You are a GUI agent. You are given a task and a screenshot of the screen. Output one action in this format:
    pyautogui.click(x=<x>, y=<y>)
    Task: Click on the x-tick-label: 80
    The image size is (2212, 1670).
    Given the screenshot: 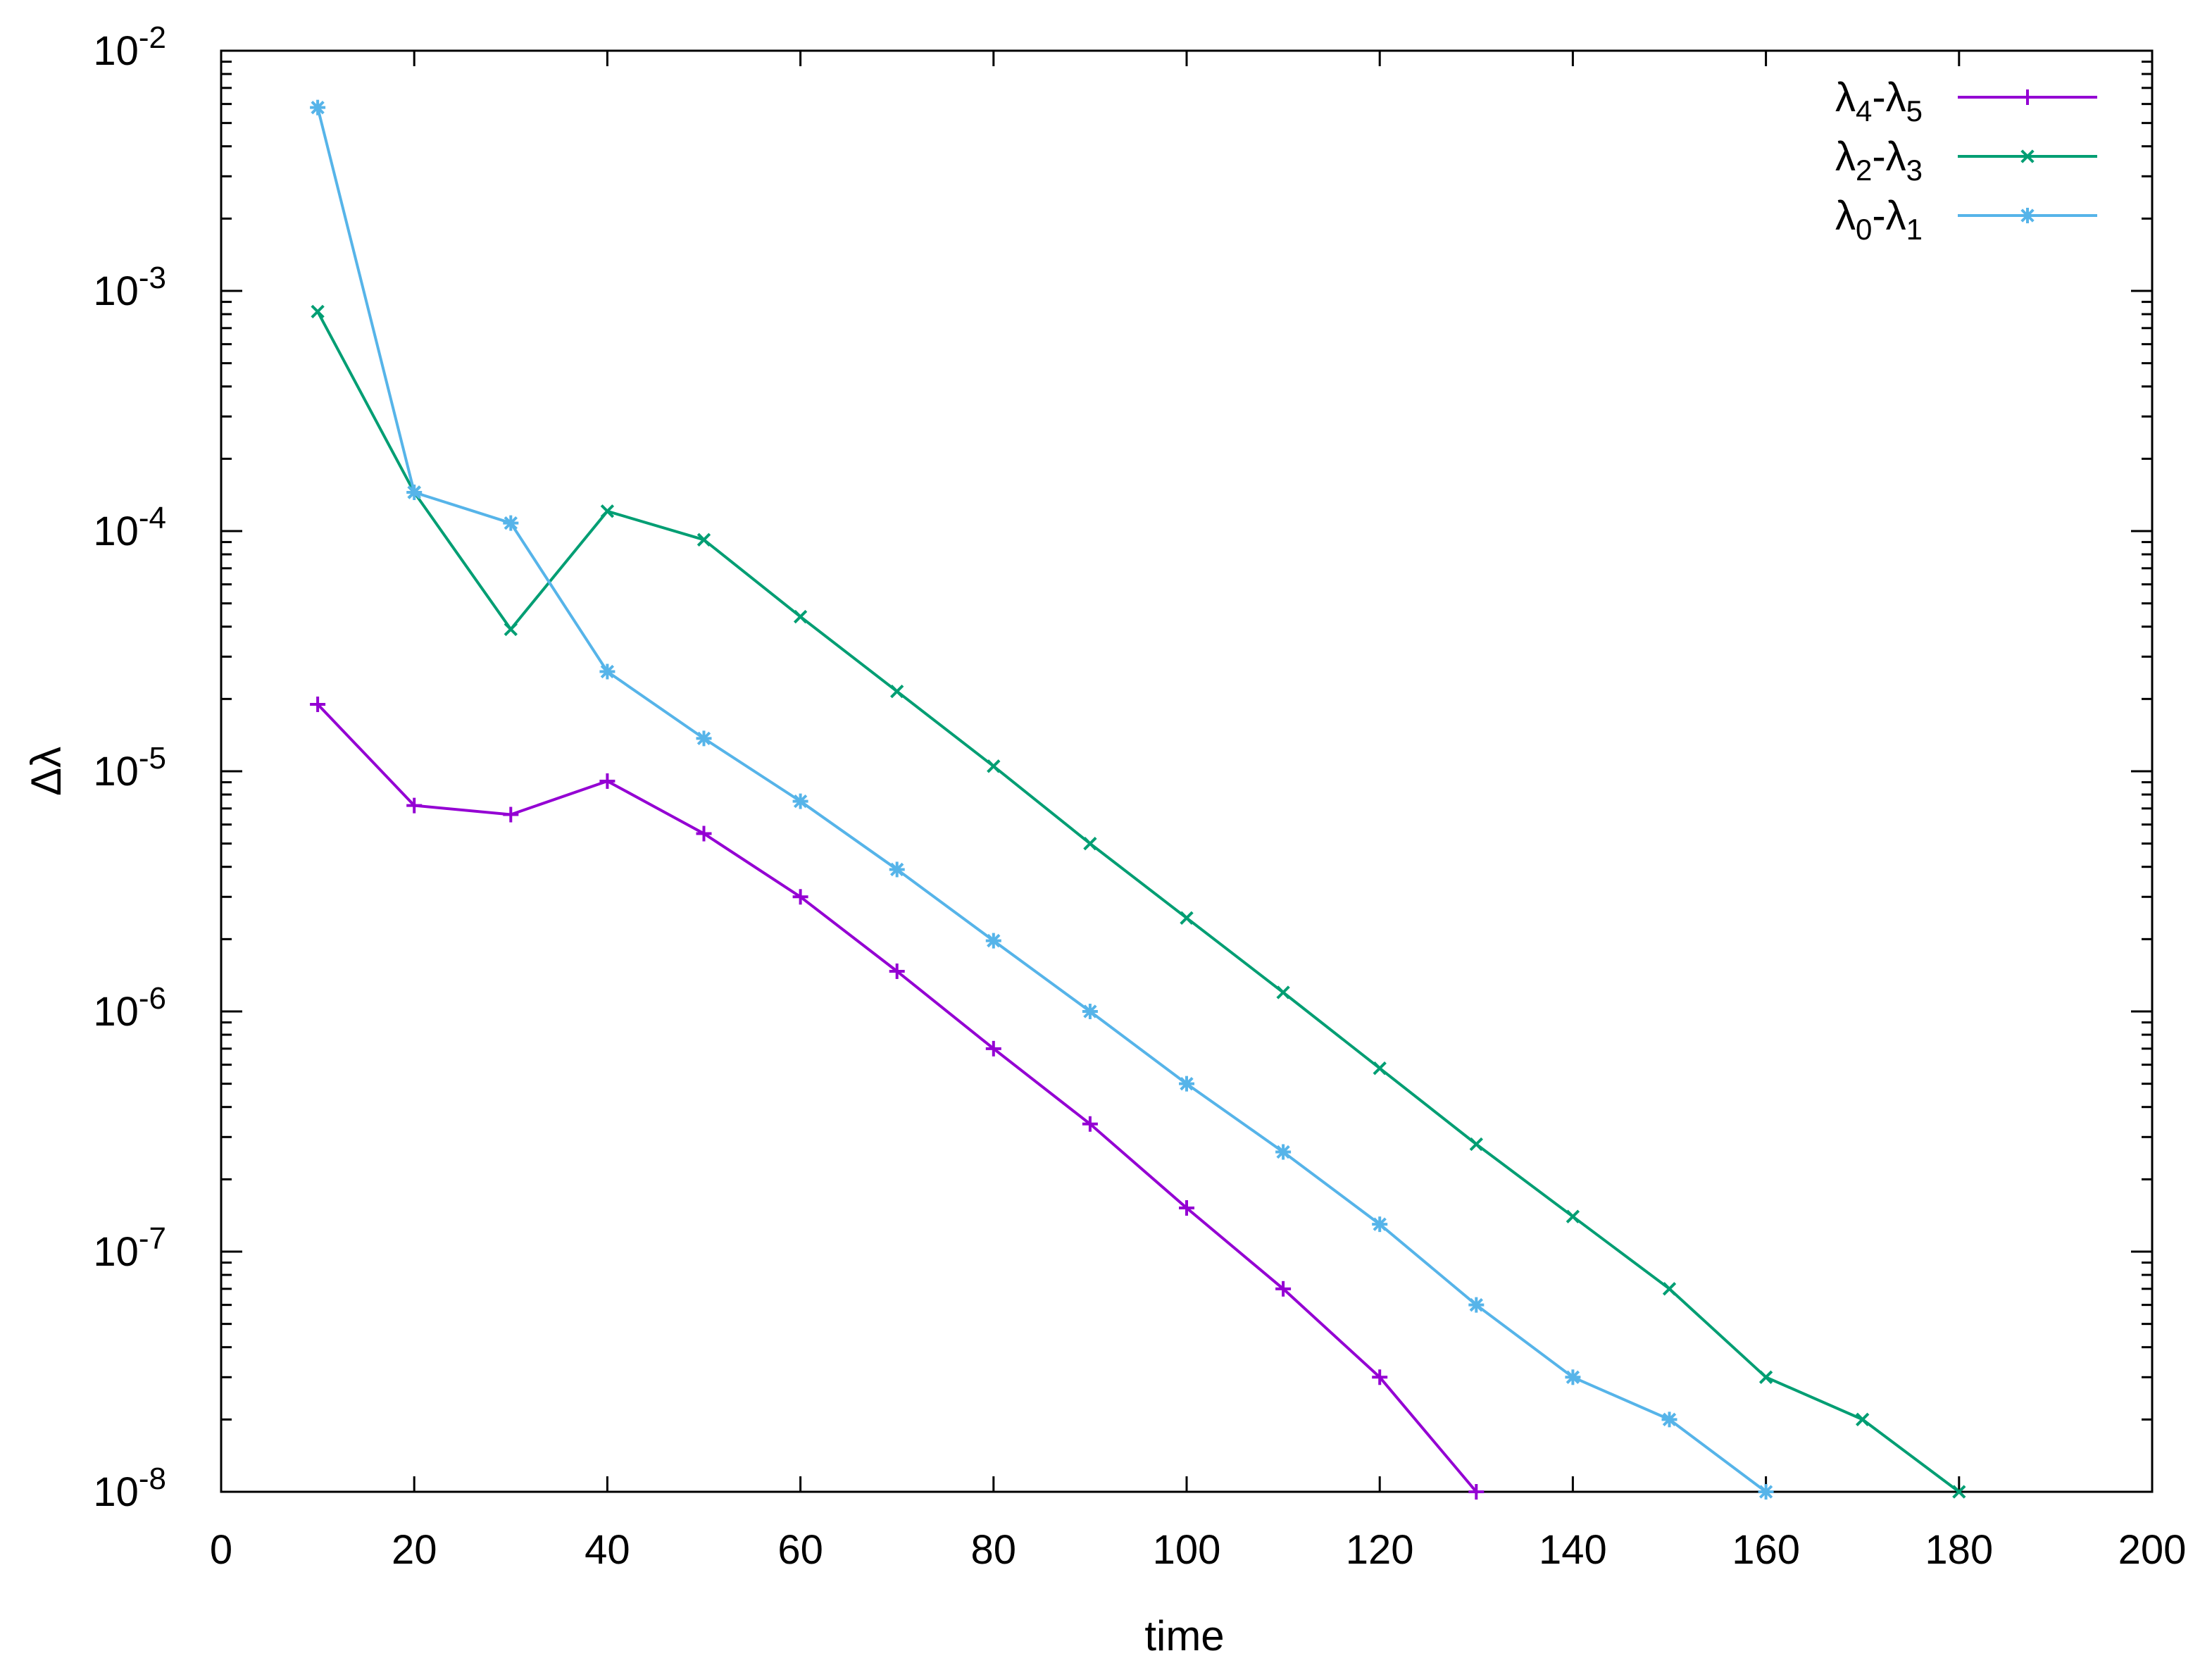 What is the action you would take?
    pyautogui.click(x=994, y=1550)
    